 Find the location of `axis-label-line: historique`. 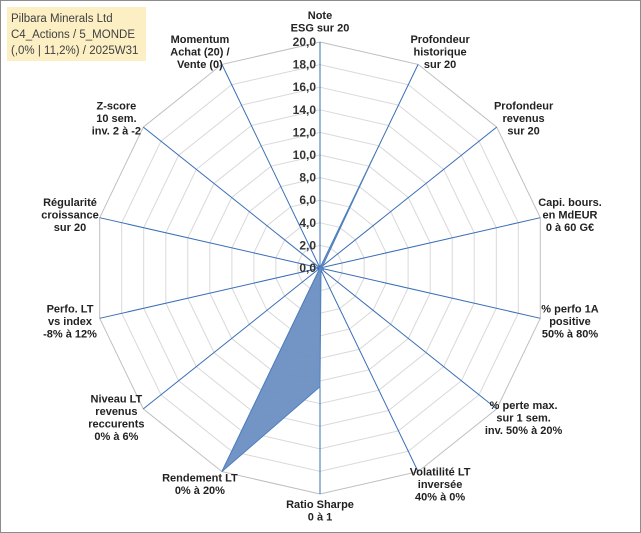

axis-label-line: historique is located at coordinates (440, 53).